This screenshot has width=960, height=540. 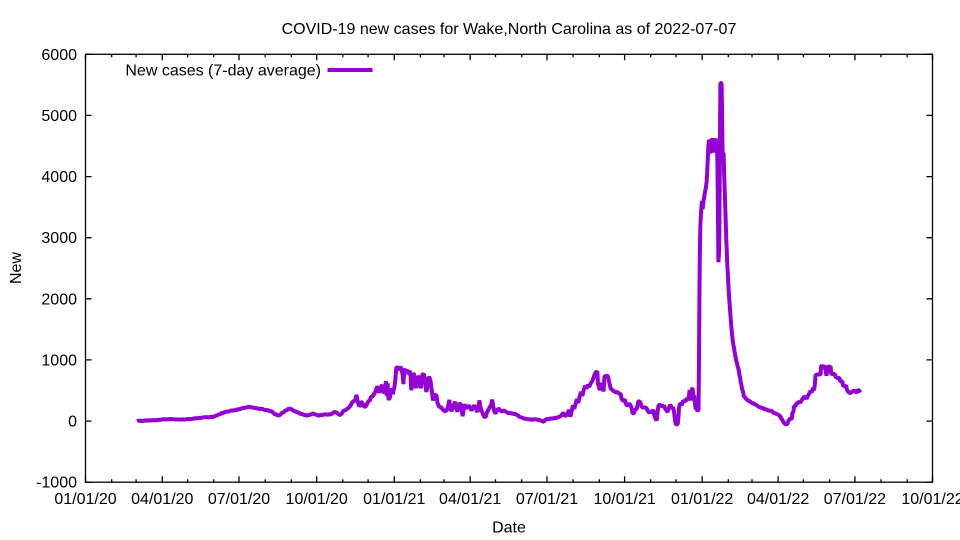 I want to click on svg-text: 5000, so click(x=59, y=116).